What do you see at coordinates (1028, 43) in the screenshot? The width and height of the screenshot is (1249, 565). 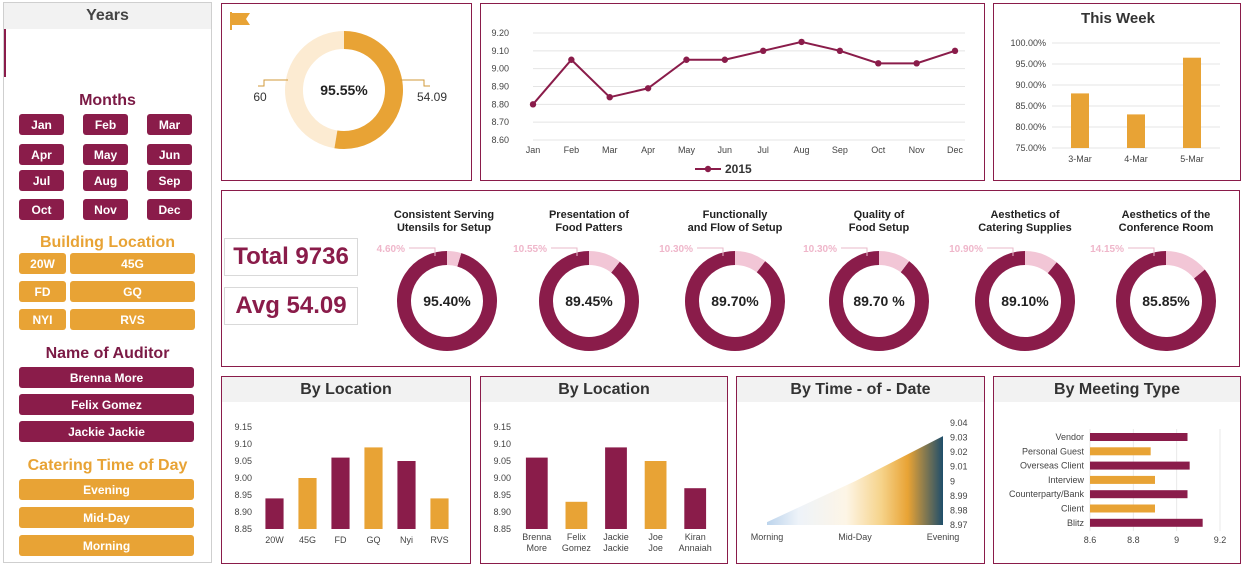 I see `y-tick-label: 100.00%` at bounding box center [1028, 43].